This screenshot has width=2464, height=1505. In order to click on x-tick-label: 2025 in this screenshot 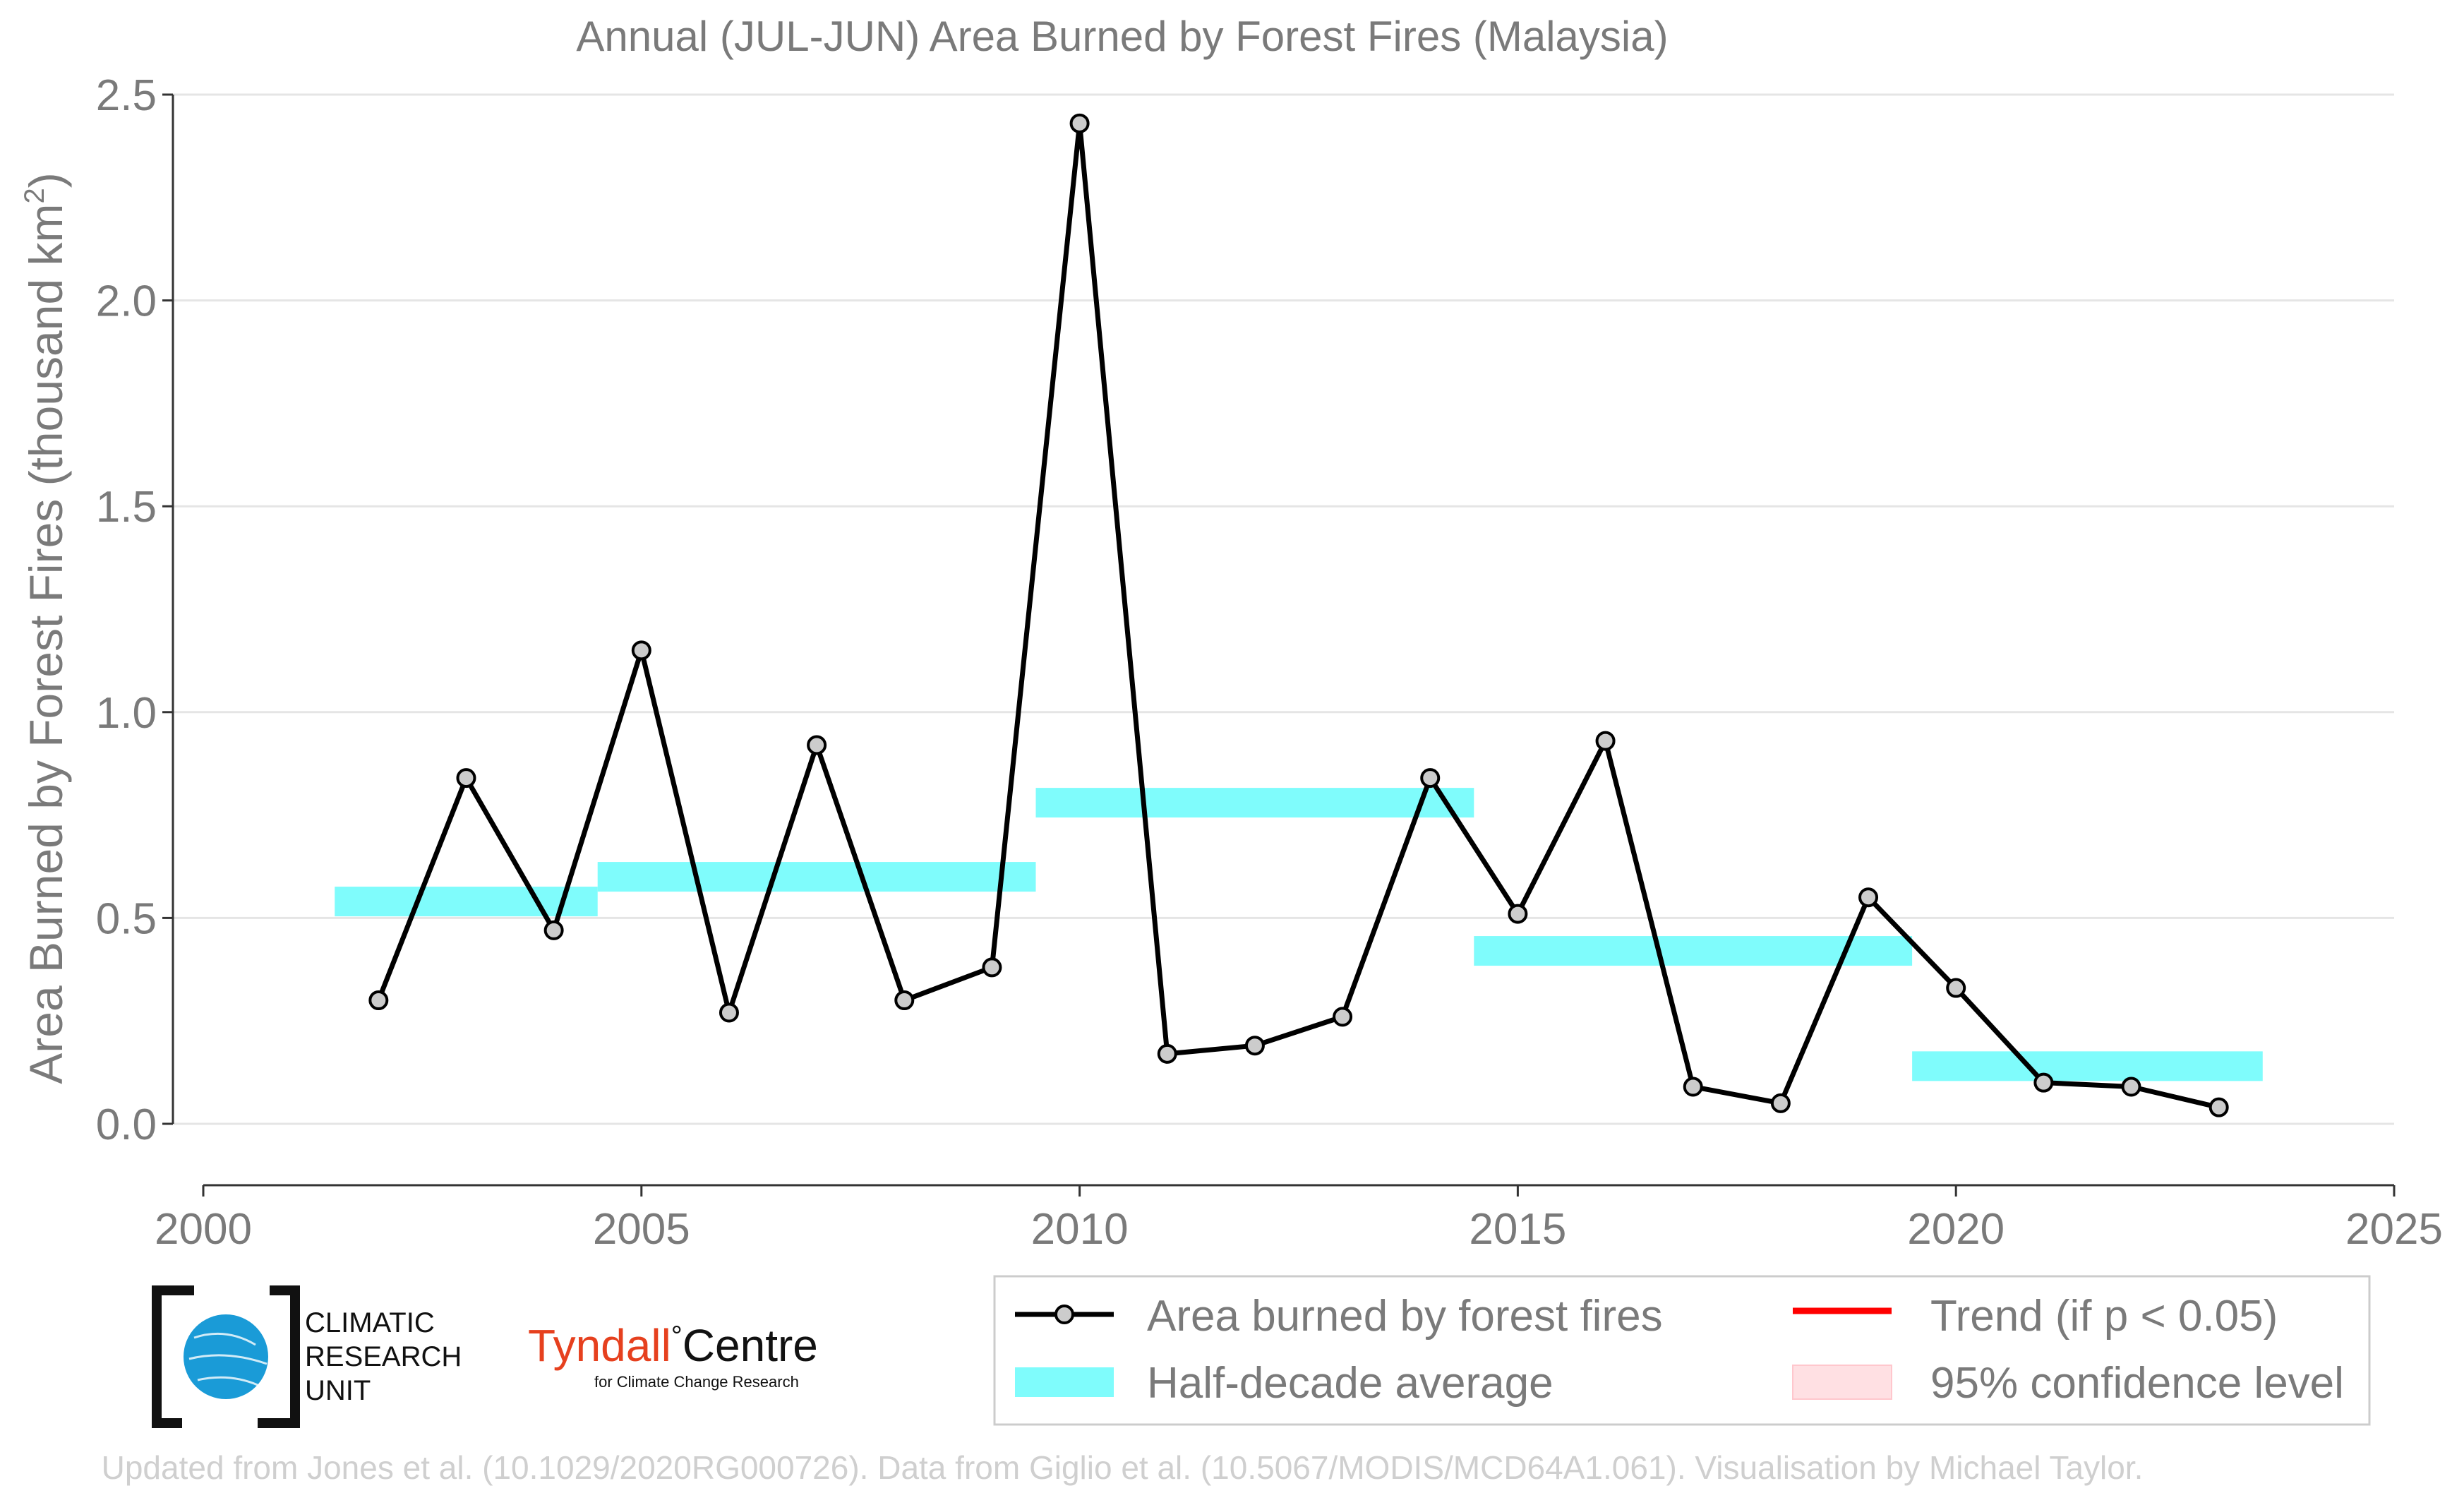, I will do `click(2394, 1229)`.